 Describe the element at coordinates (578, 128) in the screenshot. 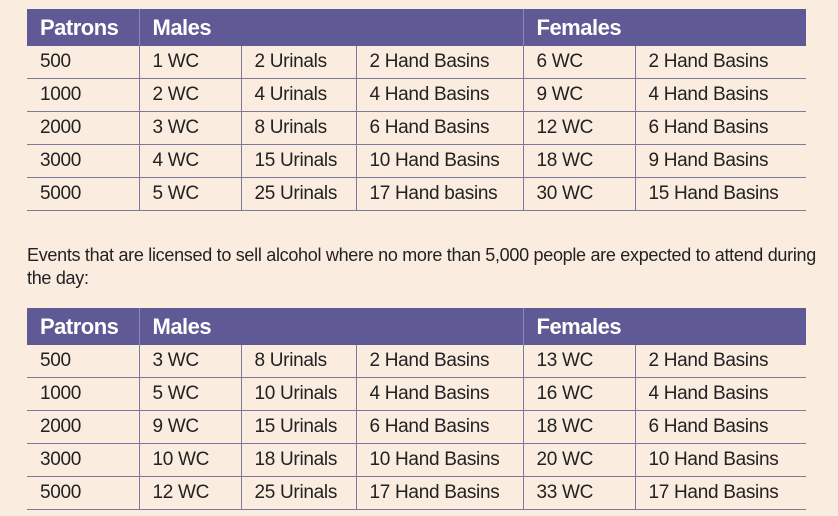

I see `cell-female-wc: 12 WC` at that location.